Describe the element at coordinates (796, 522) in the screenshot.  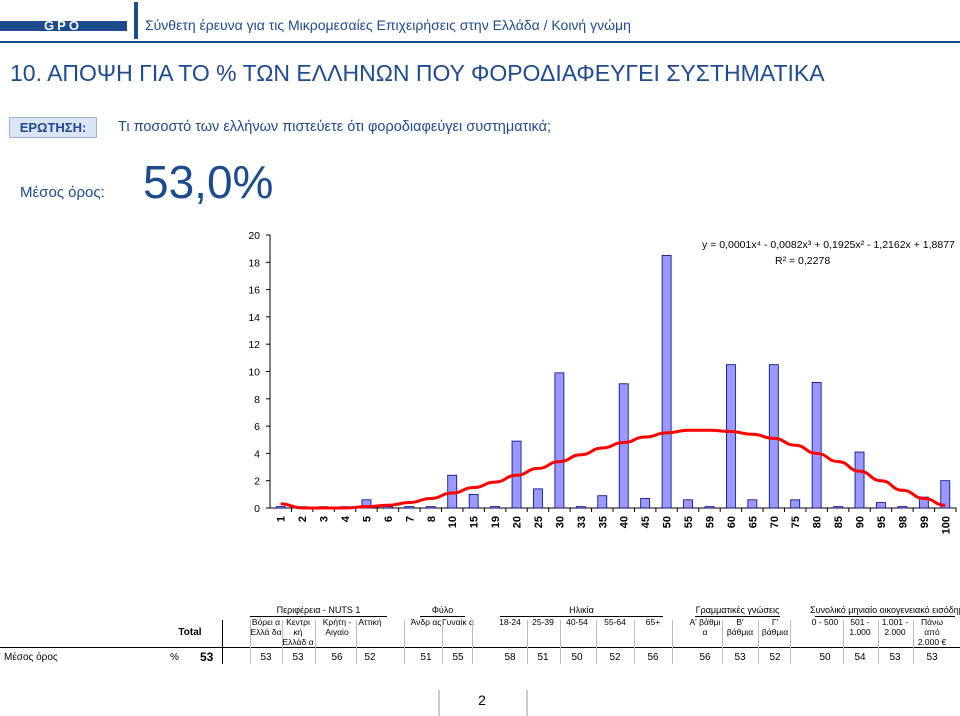
I see `x-tick-label: 75` at that location.